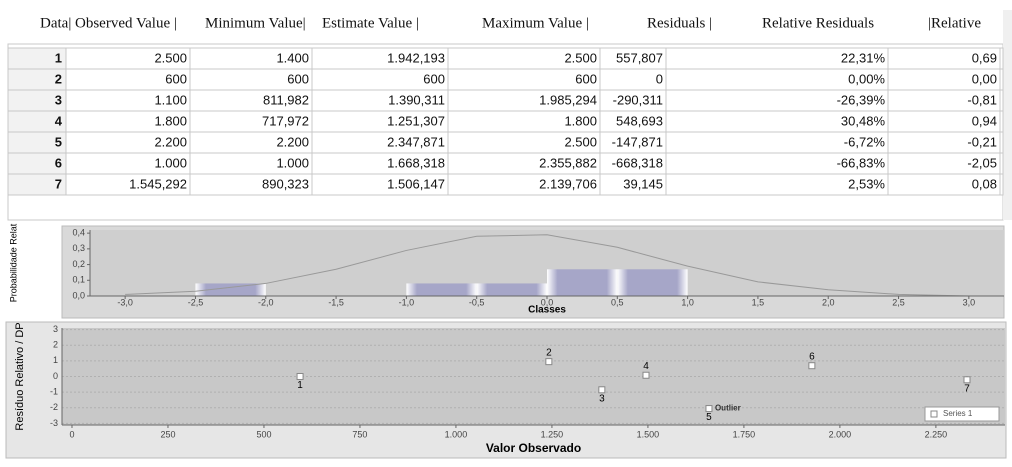  I want to click on row-number: 4, so click(59, 120).